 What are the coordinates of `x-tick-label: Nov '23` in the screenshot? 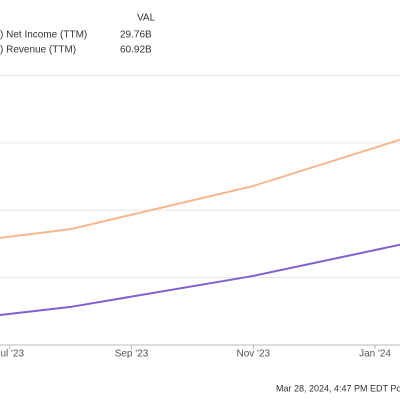 It's located at (253, 354).